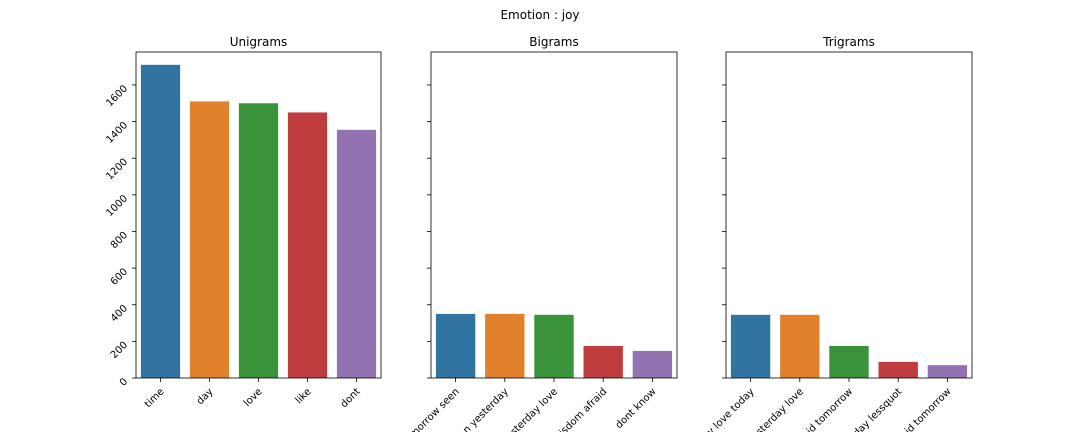  I want to click on y-tick-label: 200, so click(119, 350).